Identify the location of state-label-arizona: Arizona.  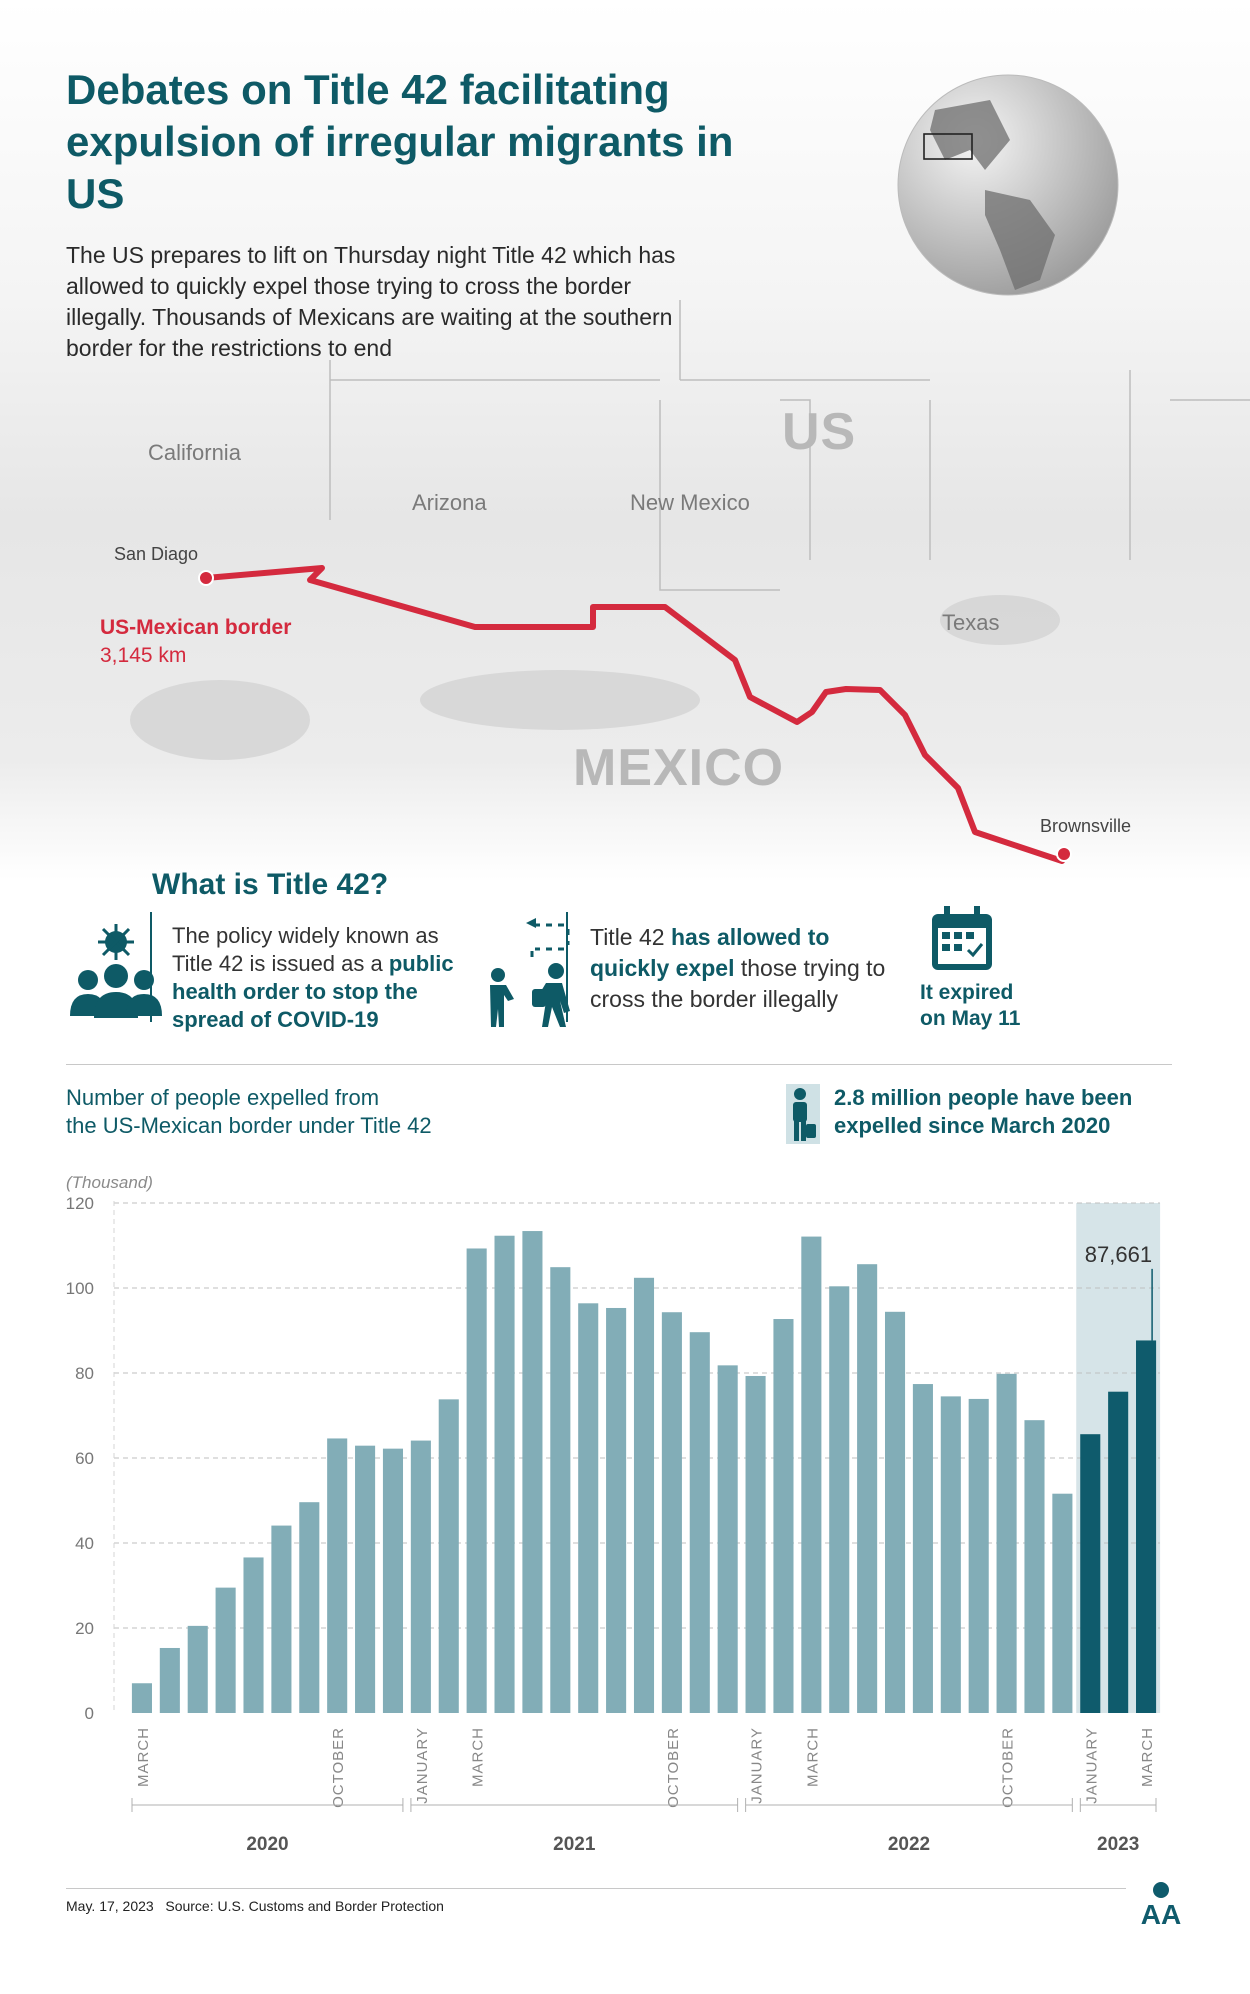
(449, 502).